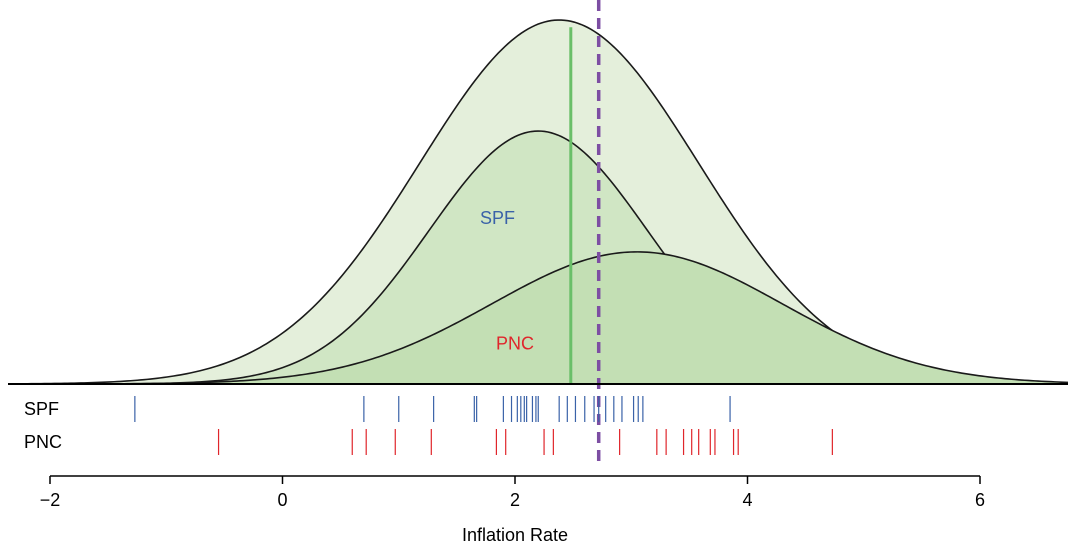 The width and height of the screenshot is (1070, 549). Describe the element at coordinates (515, 500) in the screenshot. I see `x-tick-label: 2` at that location.